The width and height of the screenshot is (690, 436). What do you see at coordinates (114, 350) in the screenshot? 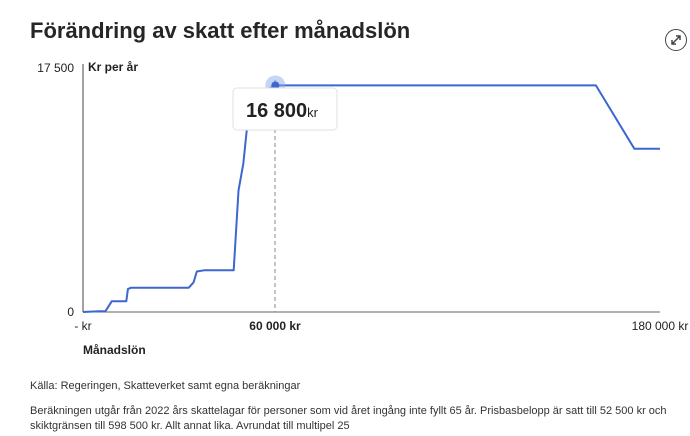
I see `x-axis-label: Månadslön` at bounding box center [114, 350].